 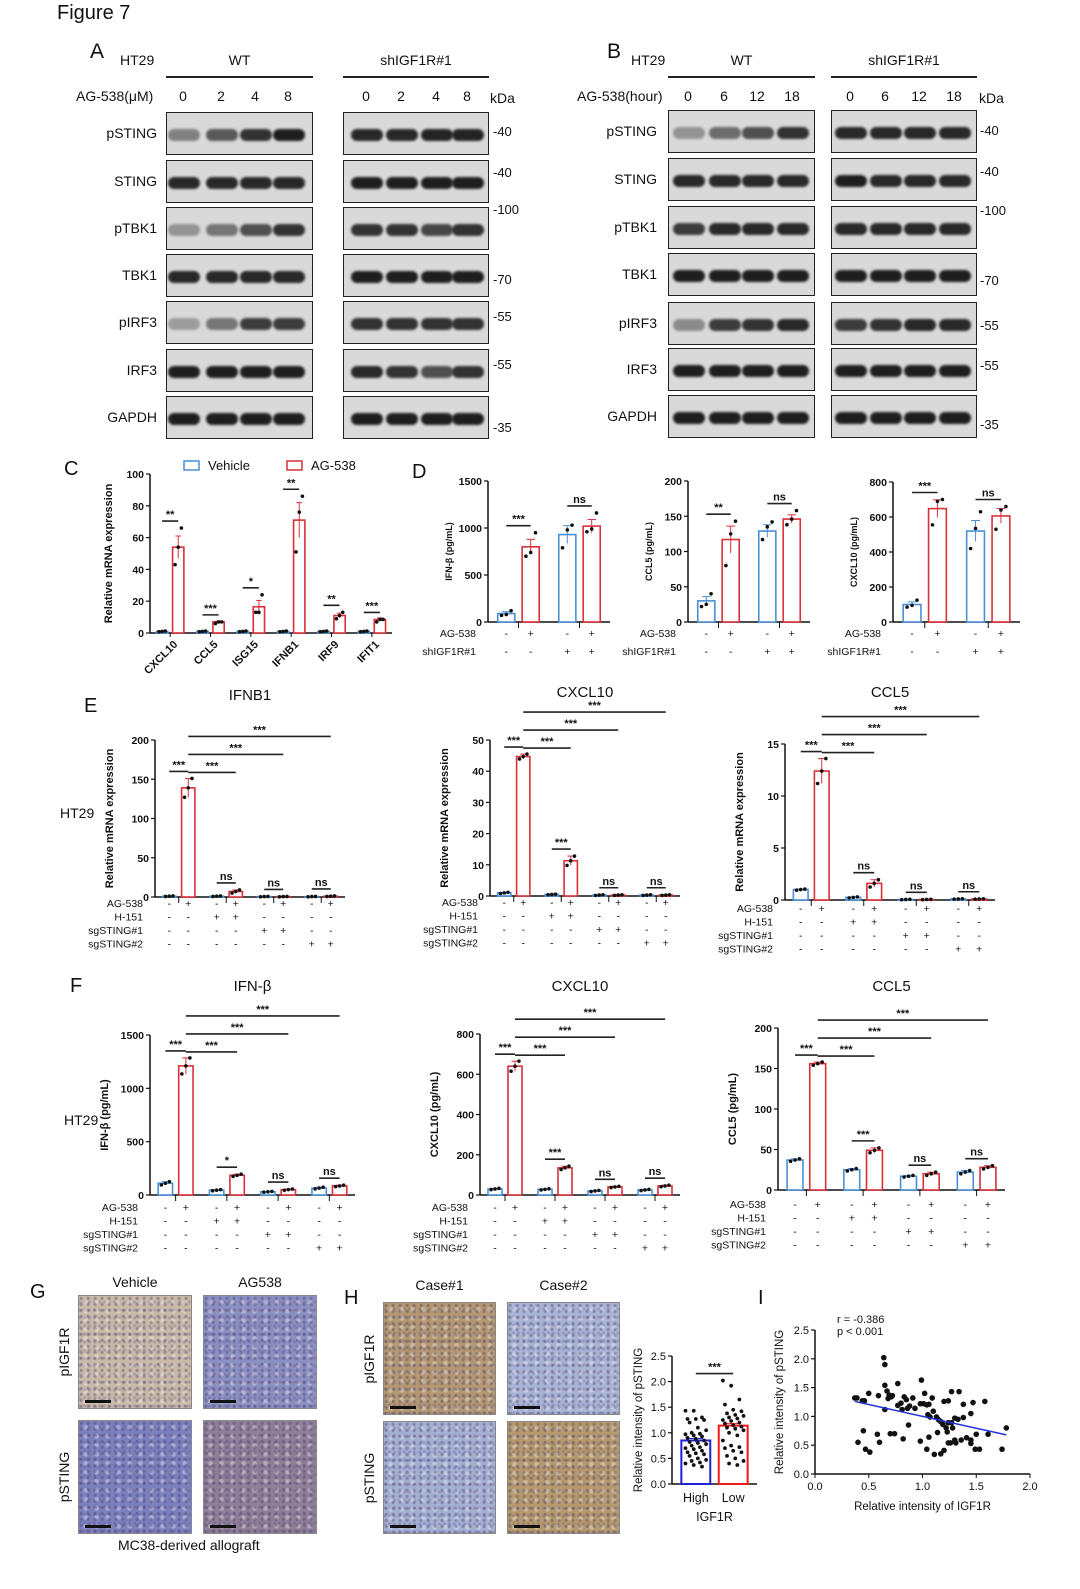 I want to click on significance-label: ns, so click(x=608, y=882).